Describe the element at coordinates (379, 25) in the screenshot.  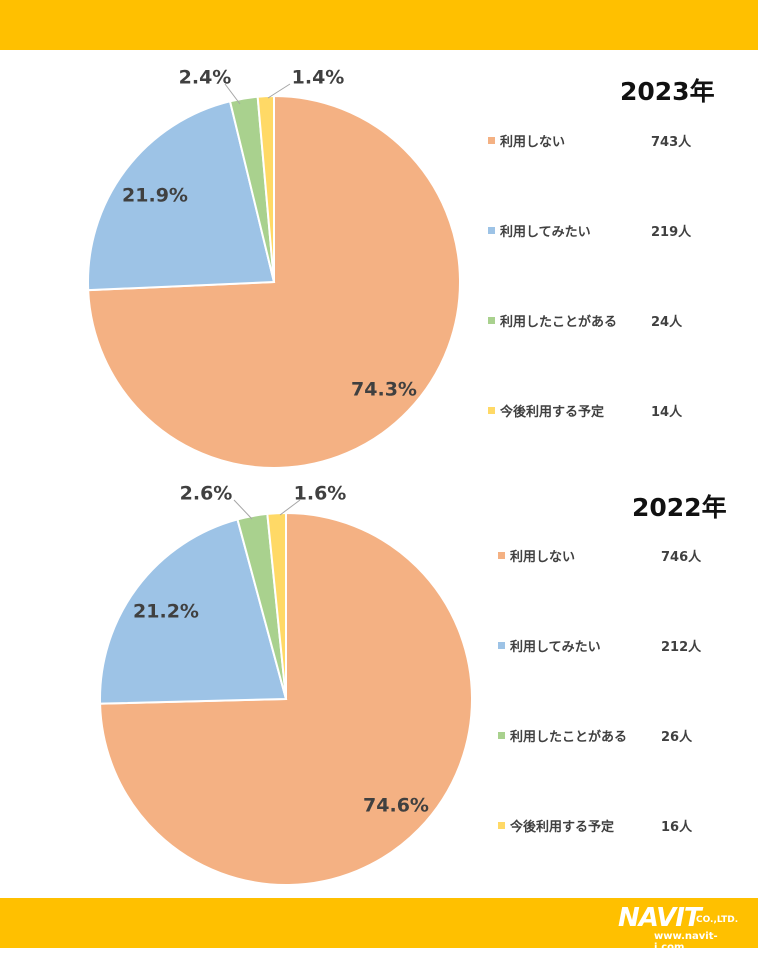
I see `top-banner` at that location.